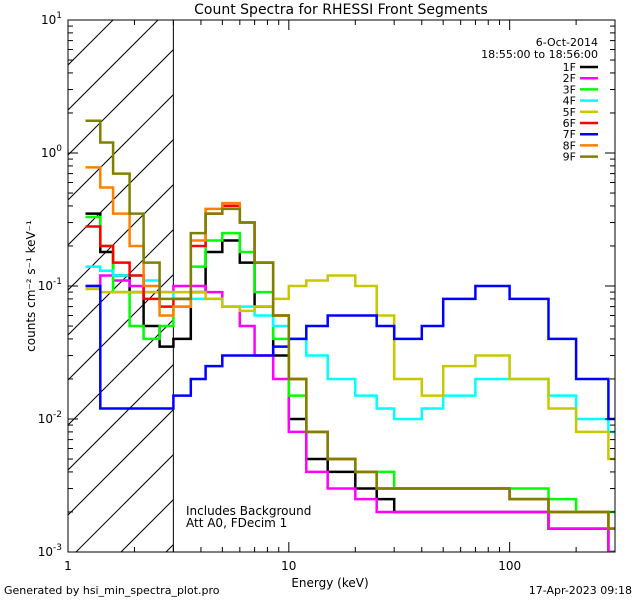 Image resolution: width=640 pixels, height=600 pixels. I want to click on legend-label-2F: 2F, so click(569, 78).